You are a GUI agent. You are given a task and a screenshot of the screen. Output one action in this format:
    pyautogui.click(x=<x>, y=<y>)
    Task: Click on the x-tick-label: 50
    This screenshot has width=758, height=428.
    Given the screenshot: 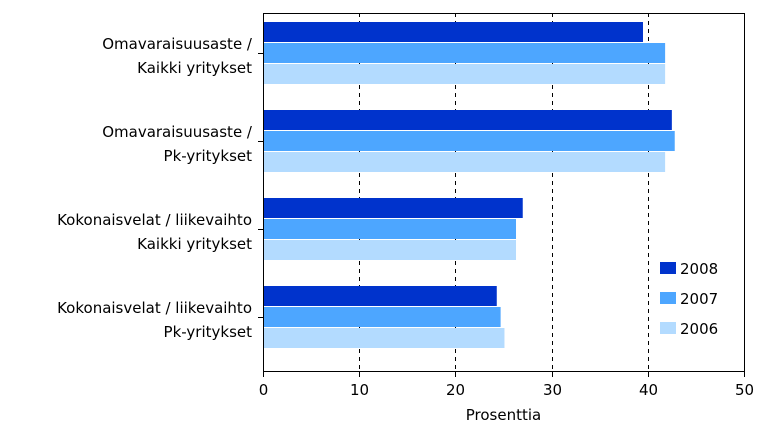 What is the action you would take?
    pyautogui.click(x=744, y=390)
    